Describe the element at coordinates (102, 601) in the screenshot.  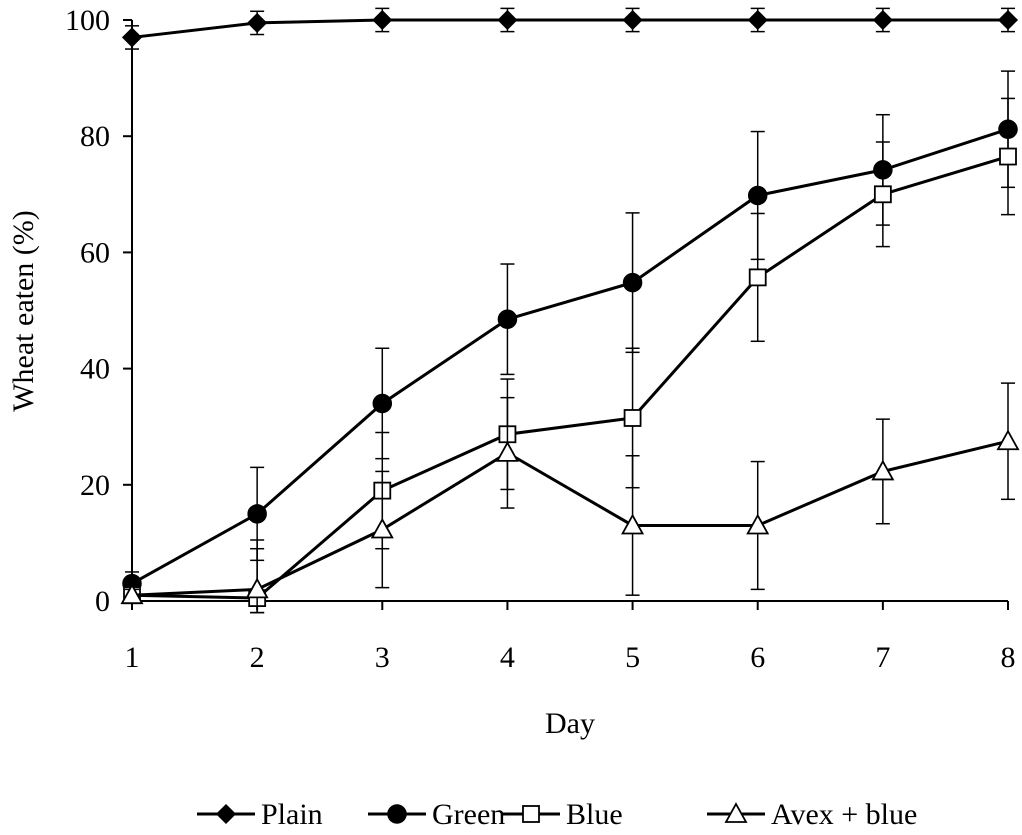
I see `y-tick-label: 0` at that location.